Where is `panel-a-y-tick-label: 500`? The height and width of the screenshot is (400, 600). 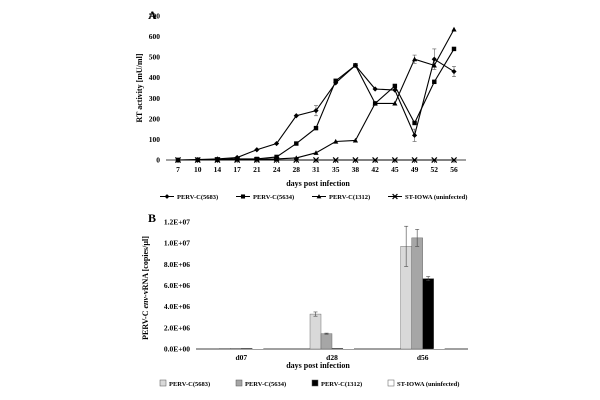
panel-a-y-tick-label: 500 is located at coordinates (155, 57).